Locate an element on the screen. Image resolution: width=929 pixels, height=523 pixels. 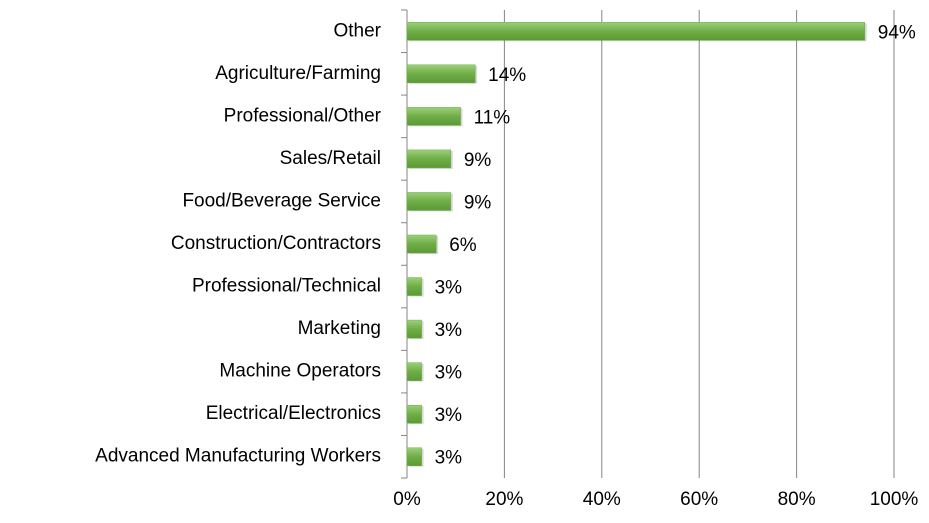
y-tick-label: Marketing is located at coordinates (339, 328).